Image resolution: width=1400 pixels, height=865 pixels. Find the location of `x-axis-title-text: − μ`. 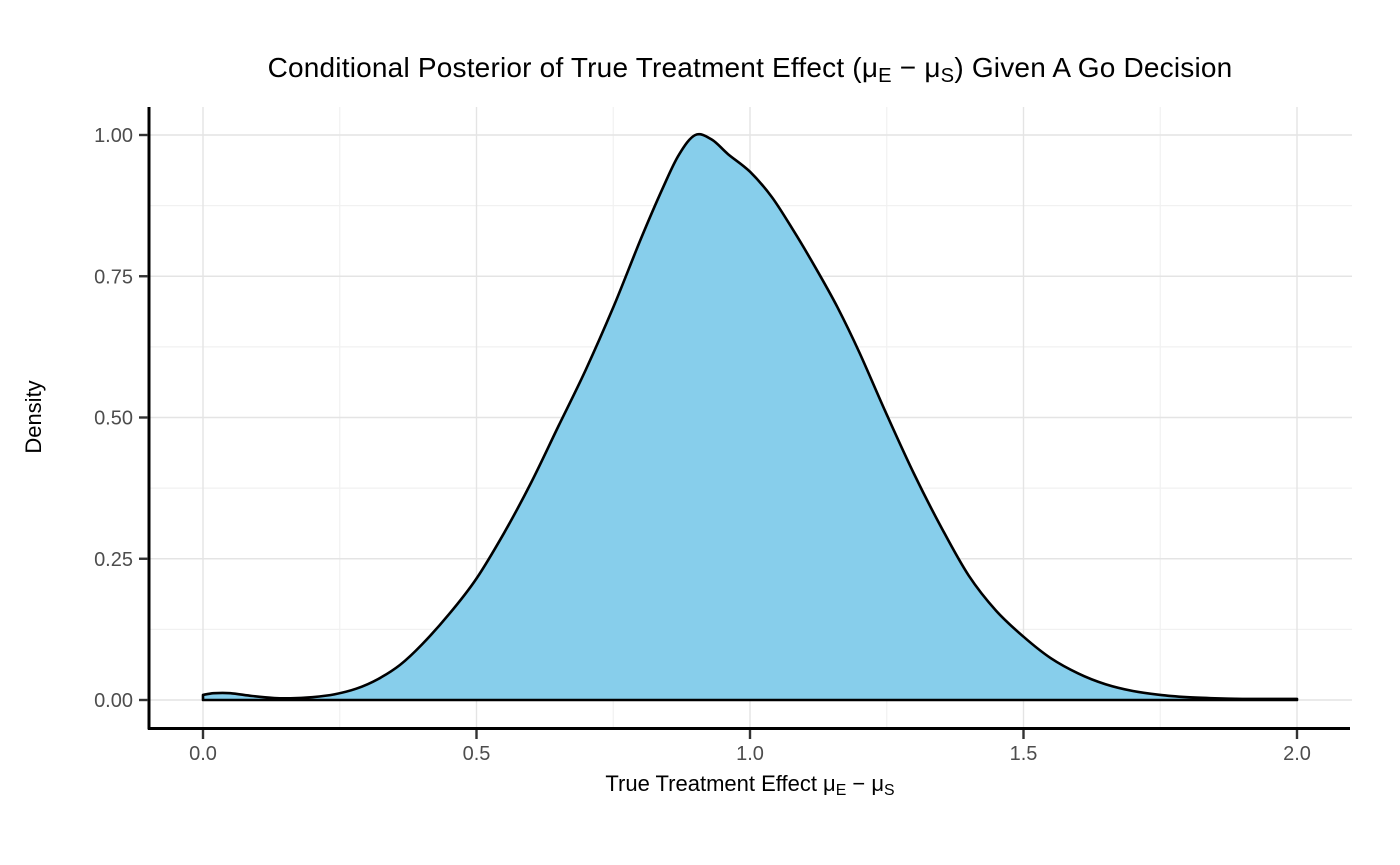

x-axis-title-text: − μ is located at coordinates (865, 783).